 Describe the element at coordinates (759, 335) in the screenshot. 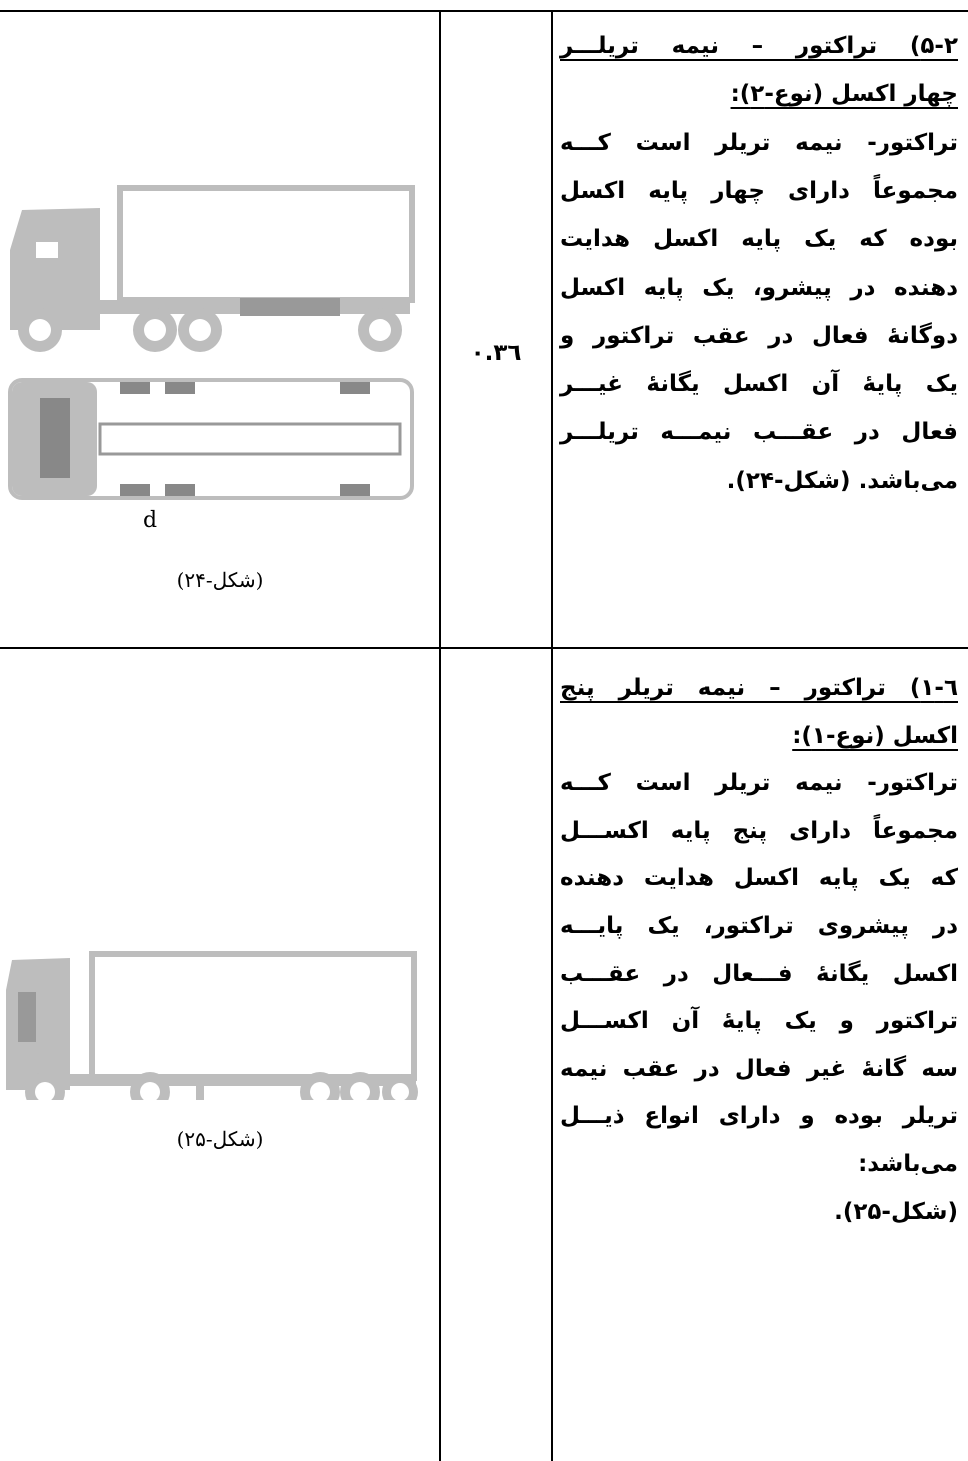

I see `body-line: دوگانۀ فعال در عقب تراکتور و` at that location.